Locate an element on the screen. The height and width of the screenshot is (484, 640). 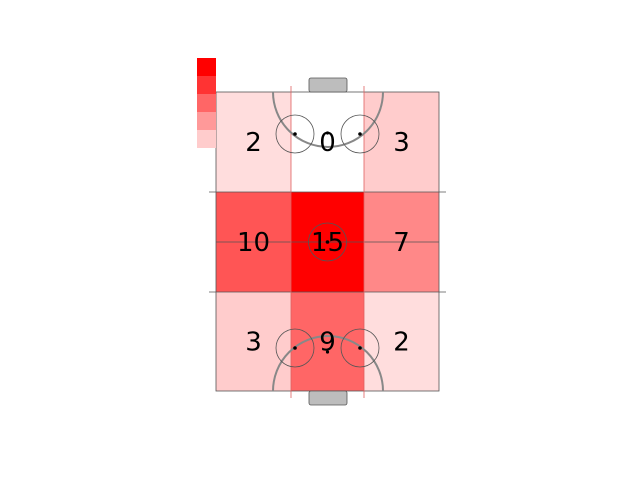
color-legend is located at coordinates (206, 103).